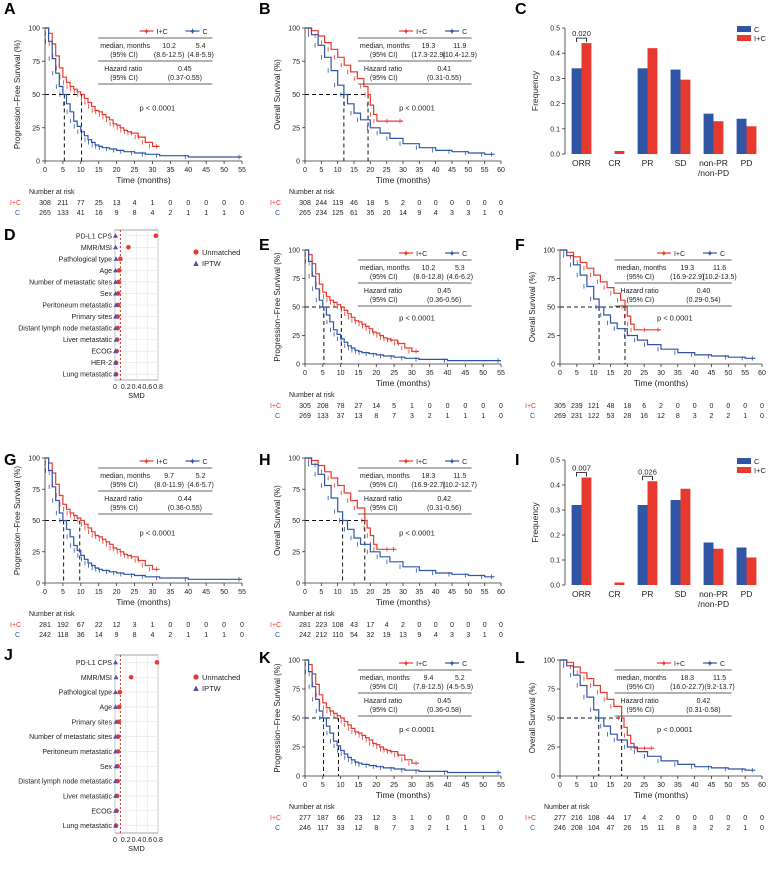 The width and height of the screenshot is (779, 872). Describe the element at coordinates (81, 625) in the screenshot. I see `risk-count-ic: 67` at that location.